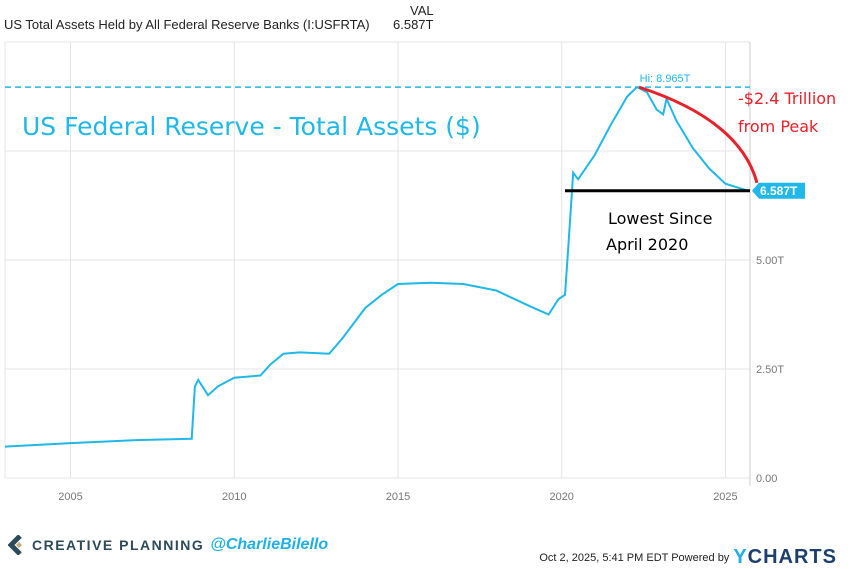  I want to click on ycharts-rest: CHARTS, so click(792, 557).